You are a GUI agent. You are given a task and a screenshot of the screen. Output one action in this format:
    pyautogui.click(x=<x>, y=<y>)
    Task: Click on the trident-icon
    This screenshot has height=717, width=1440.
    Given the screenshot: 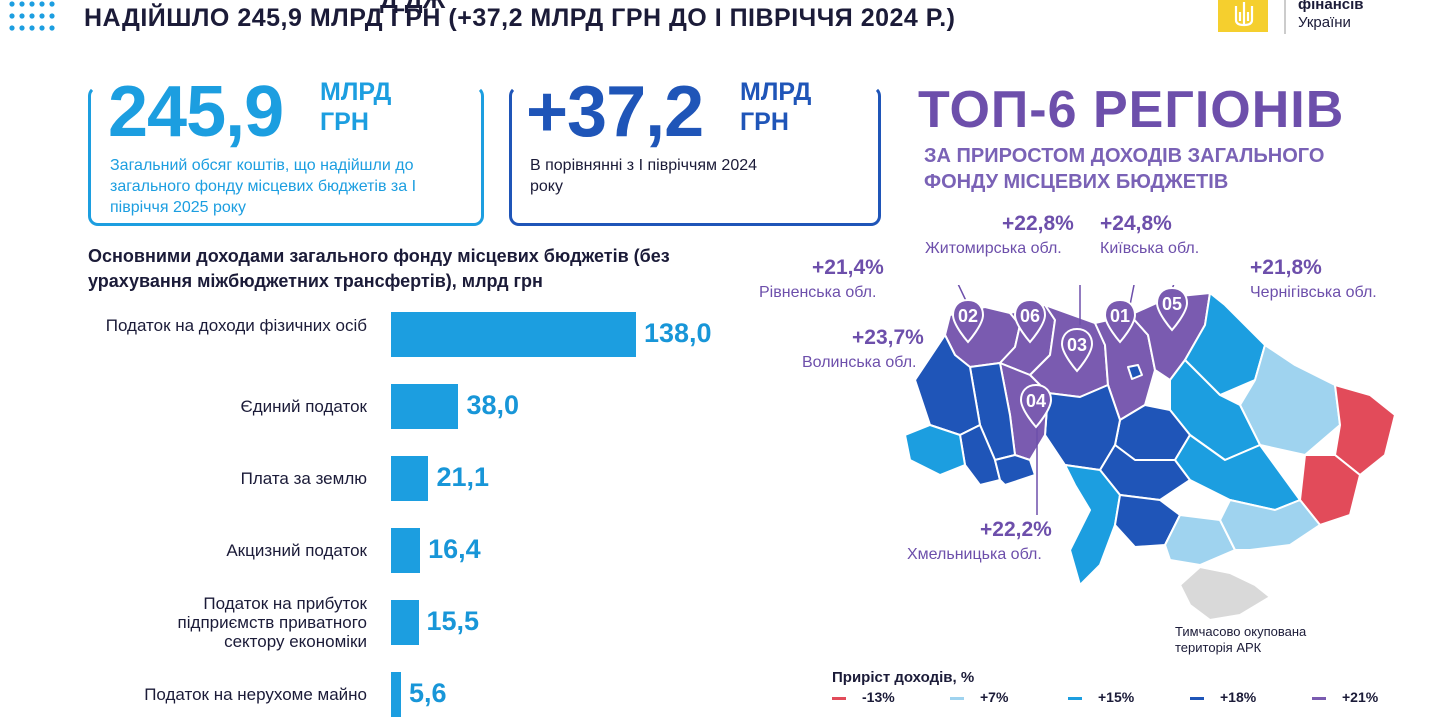 What is the action you would take?
    pyautogui.click(x=1244, y=14)
    